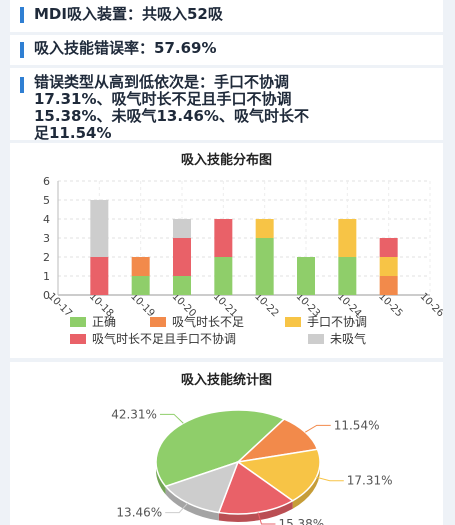  I want to click on error-rate-text: 吸入技能错误率：57.69%, so click(125, 48).